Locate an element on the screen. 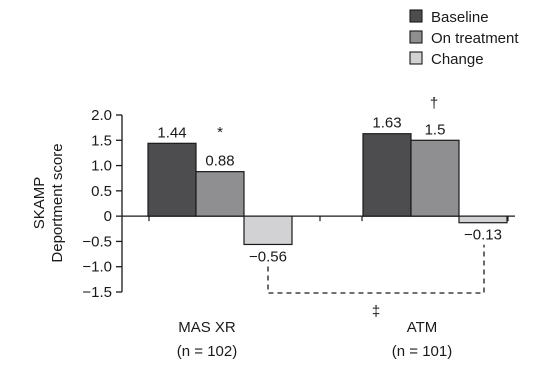  dagger-annotation: † is located at coordinates (434, 103).